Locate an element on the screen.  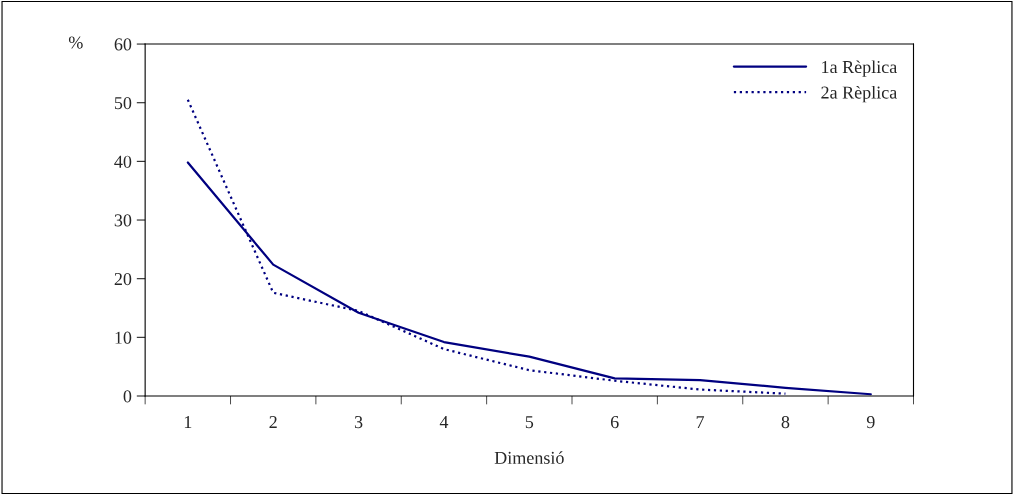
legend-label: 1a Rèplica is located at coordinates (859, 68).